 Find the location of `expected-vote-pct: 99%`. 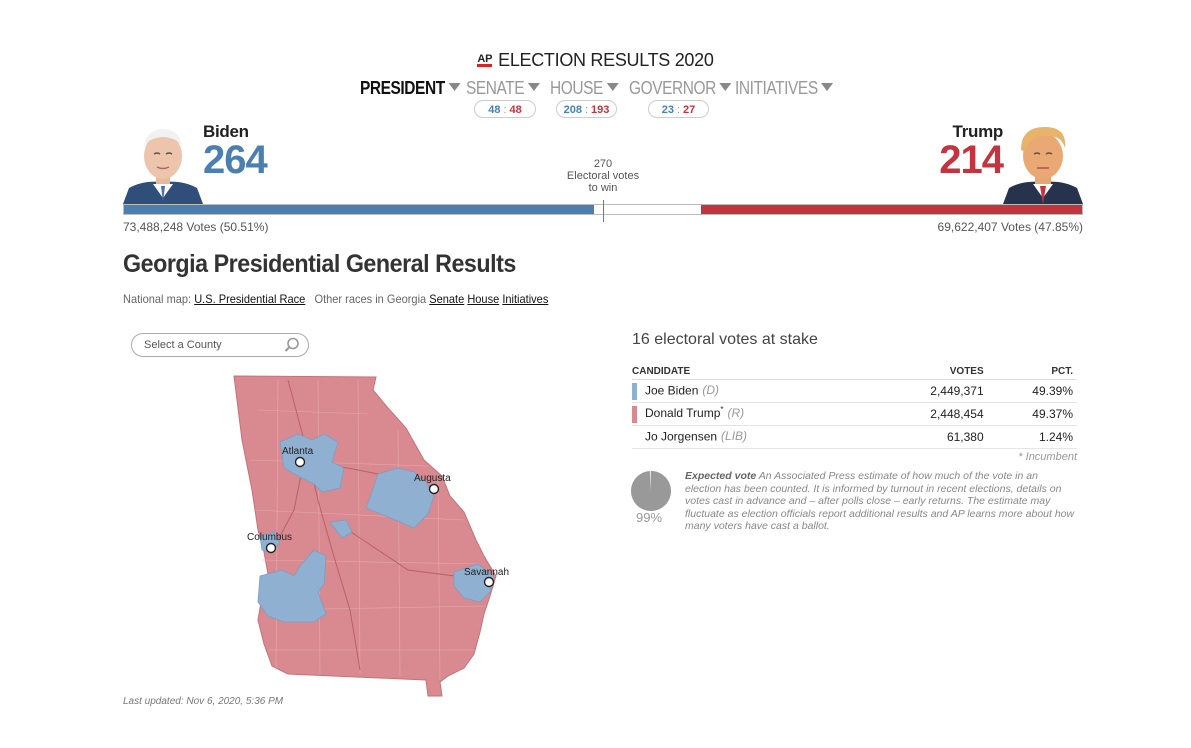

expected-vote-pct: 99% is located at coordinates (649, 517).